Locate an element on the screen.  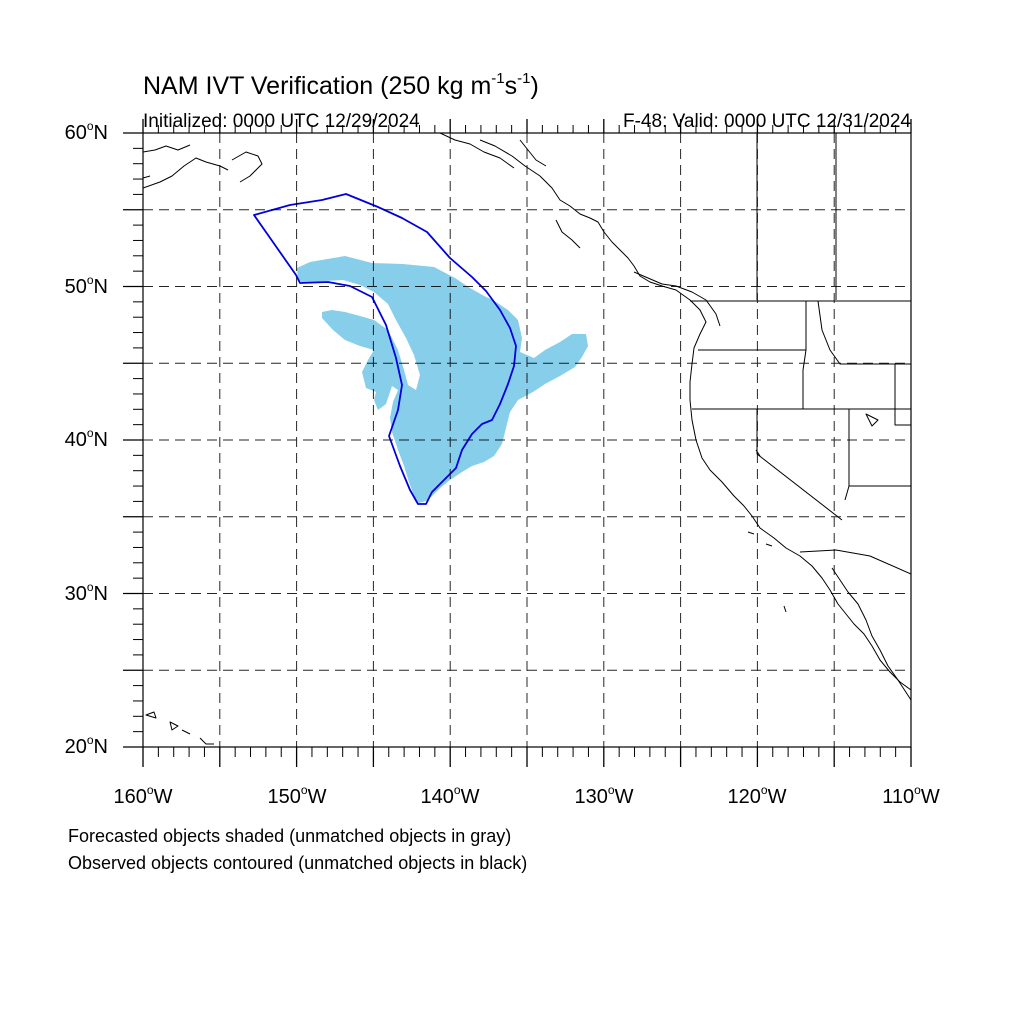
lat-label-30: 30oN is located at coordinates (86, 592).